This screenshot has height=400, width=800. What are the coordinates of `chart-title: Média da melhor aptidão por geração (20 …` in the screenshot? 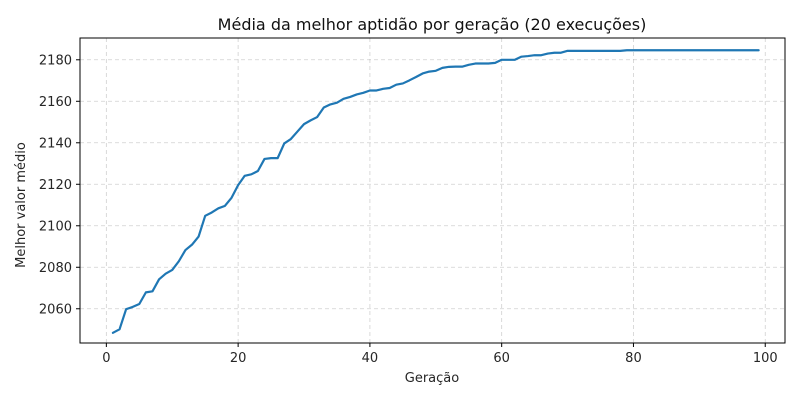 It's located at (432, 24).